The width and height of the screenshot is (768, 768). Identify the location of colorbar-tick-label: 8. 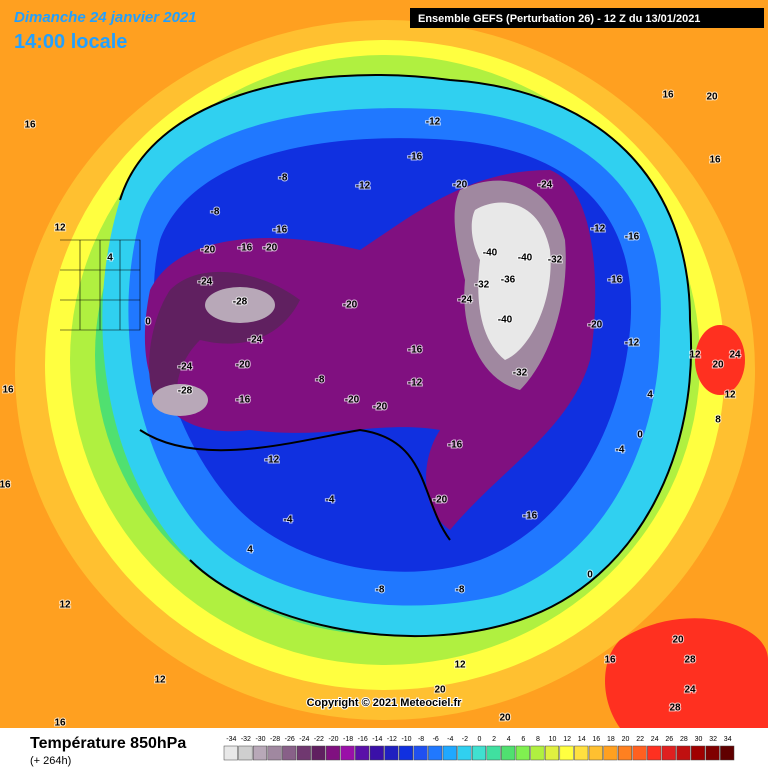
(538, 739).